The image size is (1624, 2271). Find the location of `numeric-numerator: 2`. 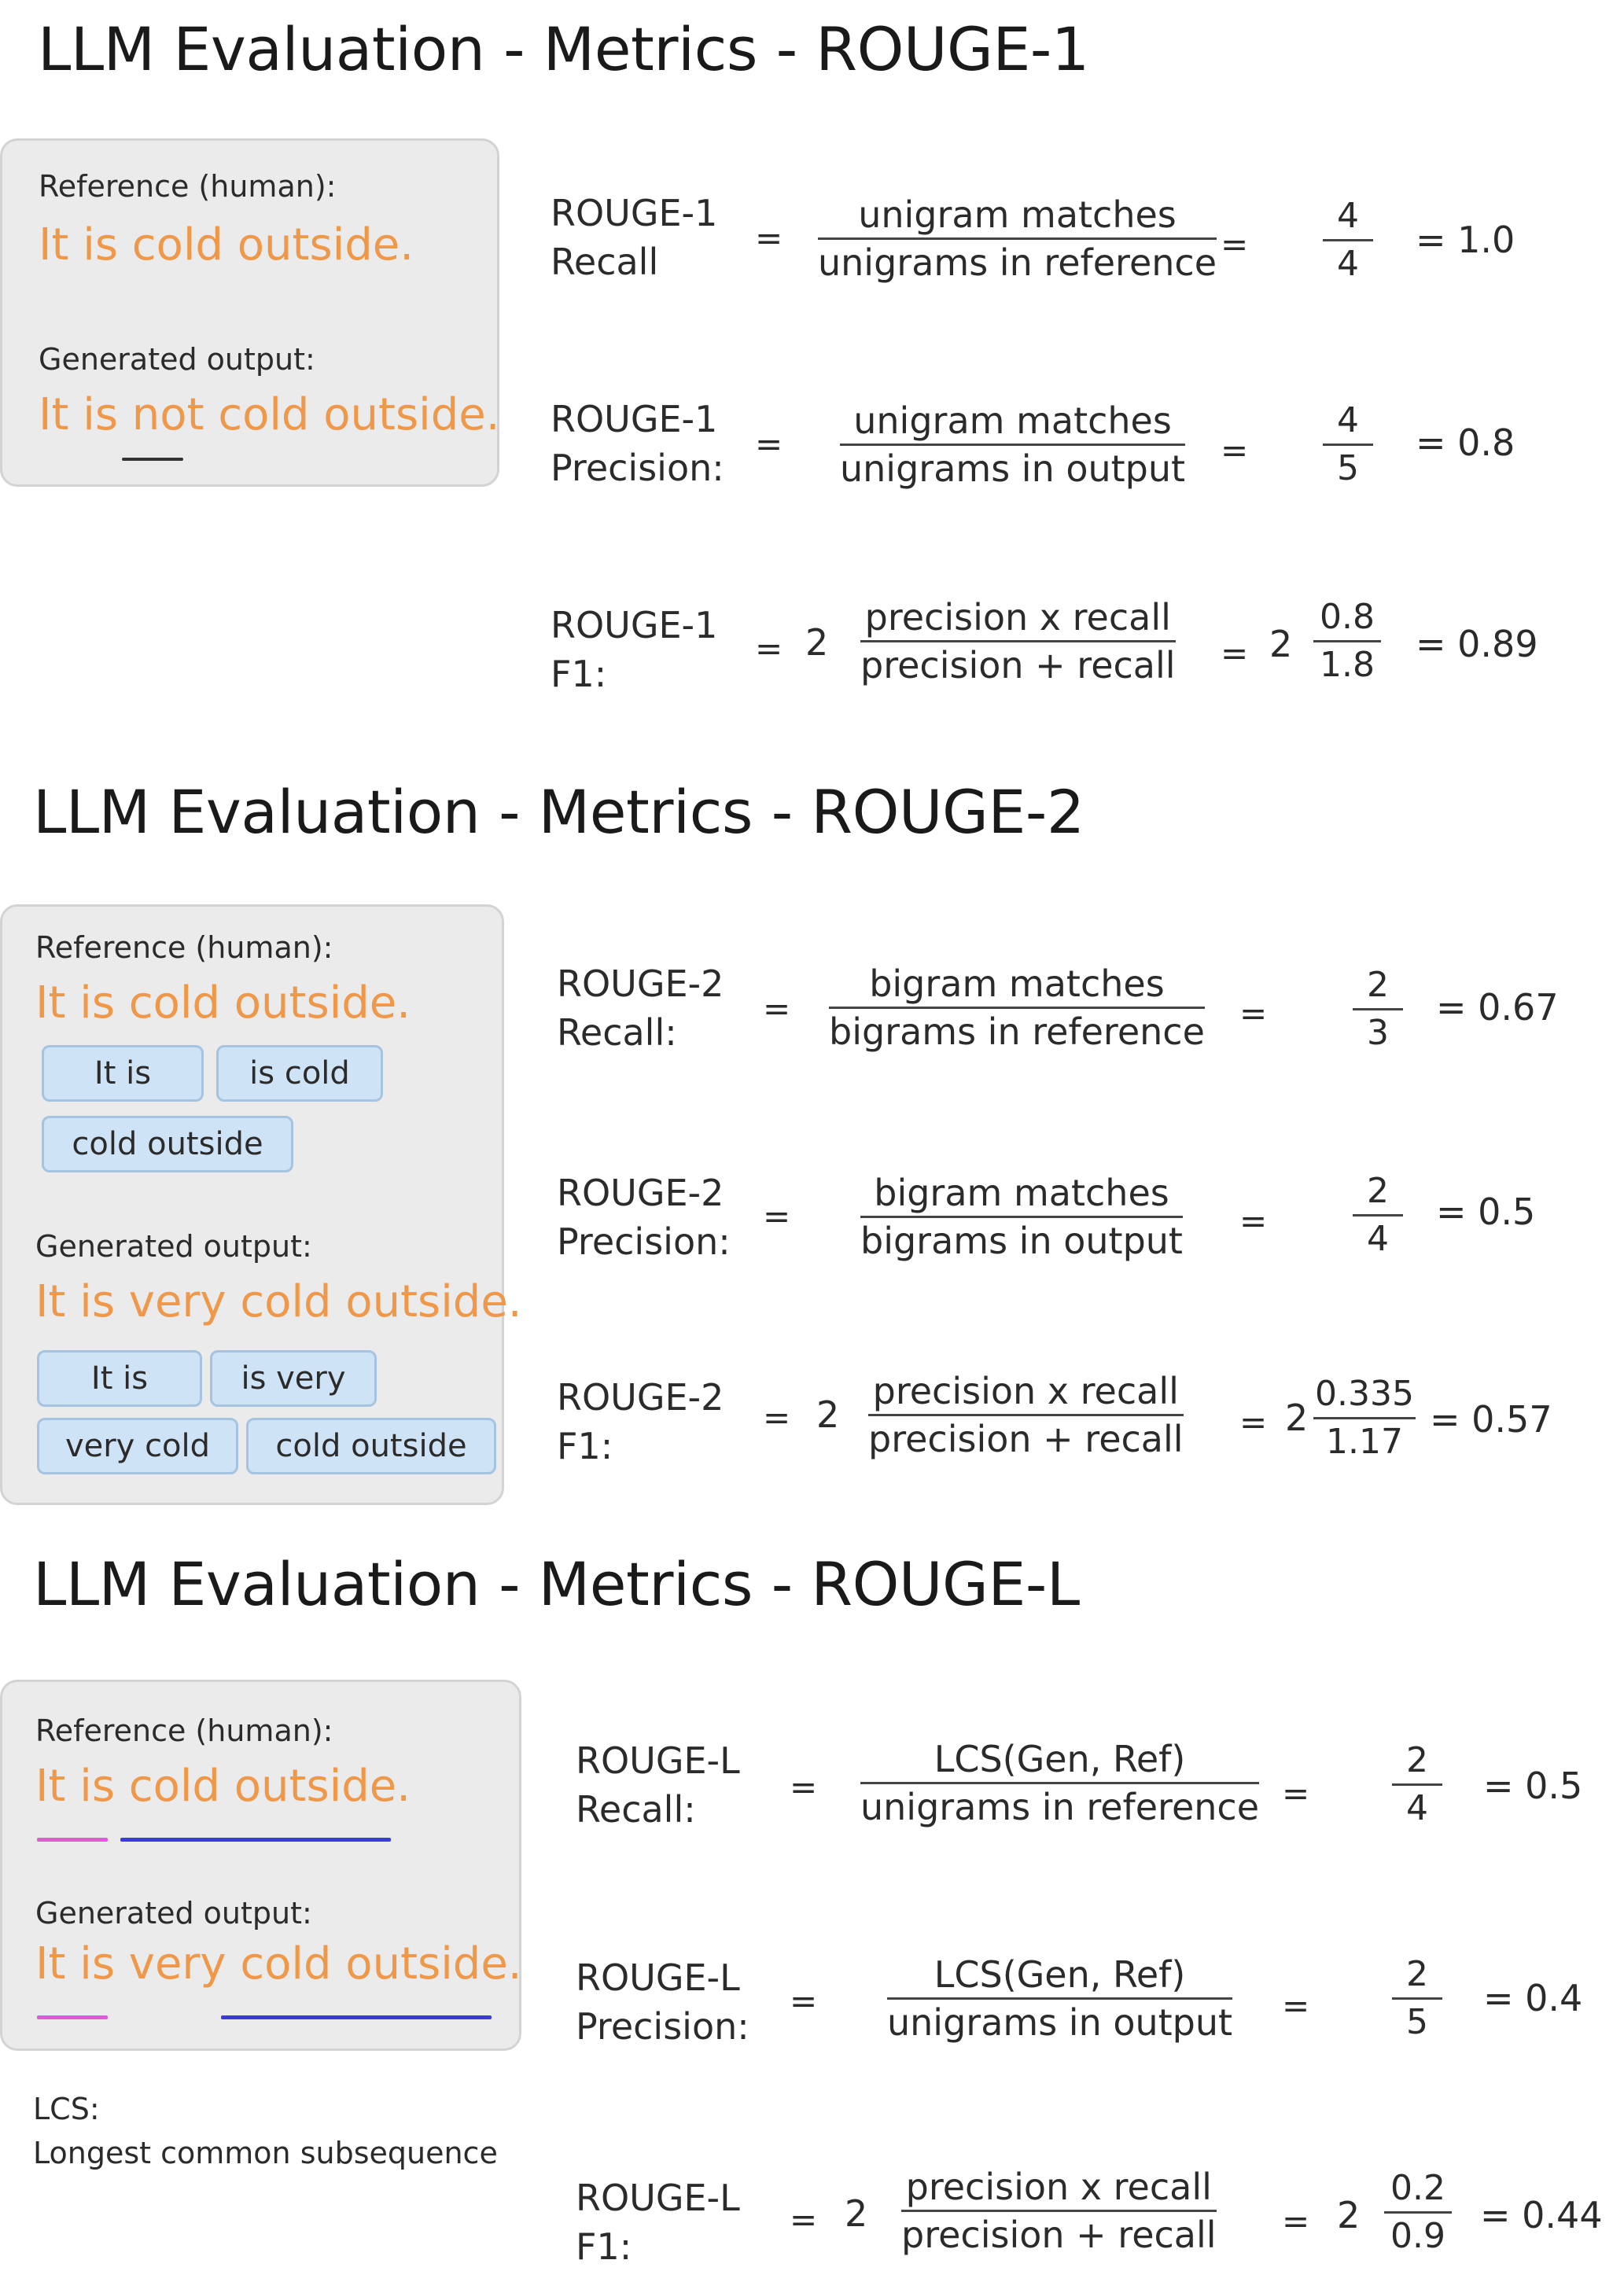

numeric-numerator: 2 is located at coordinates (1378, 985).